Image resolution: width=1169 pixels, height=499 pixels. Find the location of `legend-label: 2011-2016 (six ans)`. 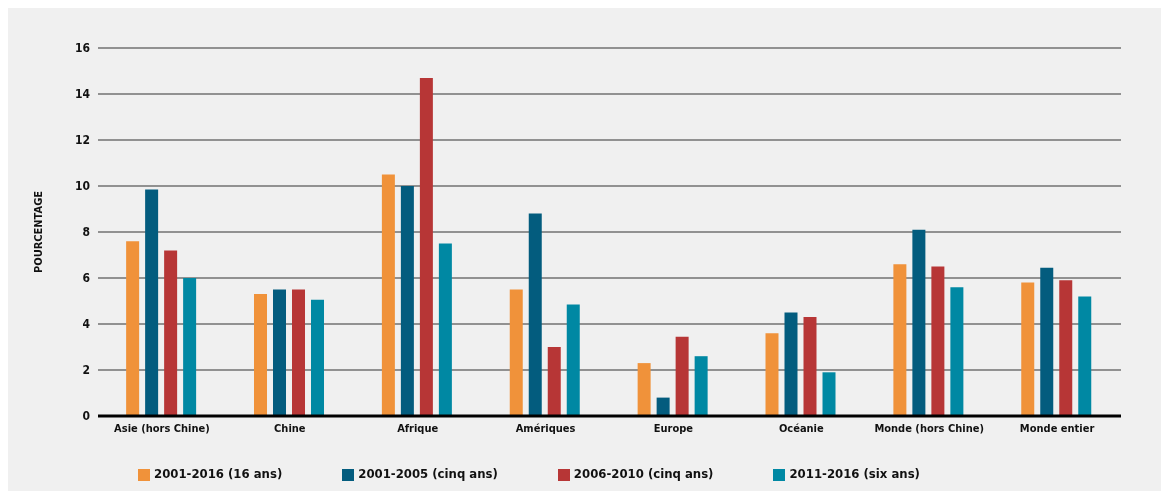

legend-label: 2011-2016 (six ans) is located at coordinates (854, 473).